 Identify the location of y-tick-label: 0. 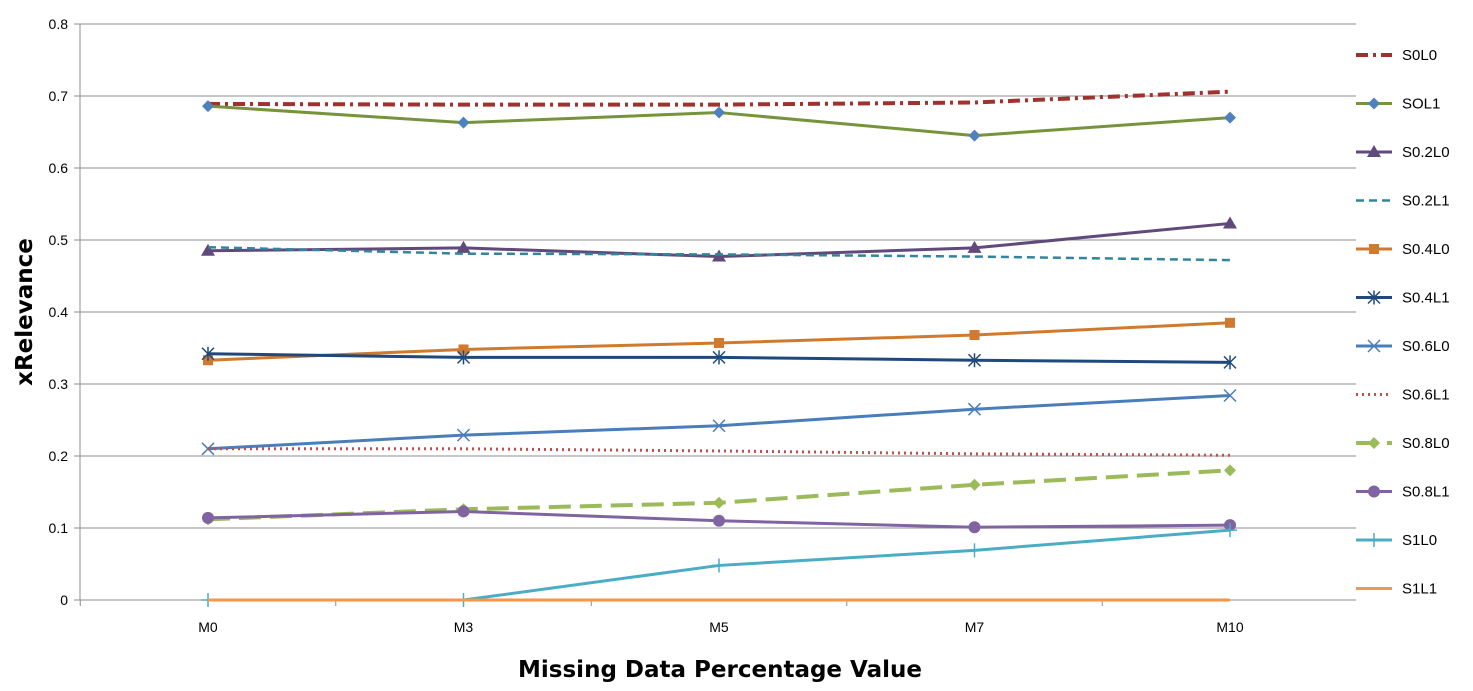
(64, 600).